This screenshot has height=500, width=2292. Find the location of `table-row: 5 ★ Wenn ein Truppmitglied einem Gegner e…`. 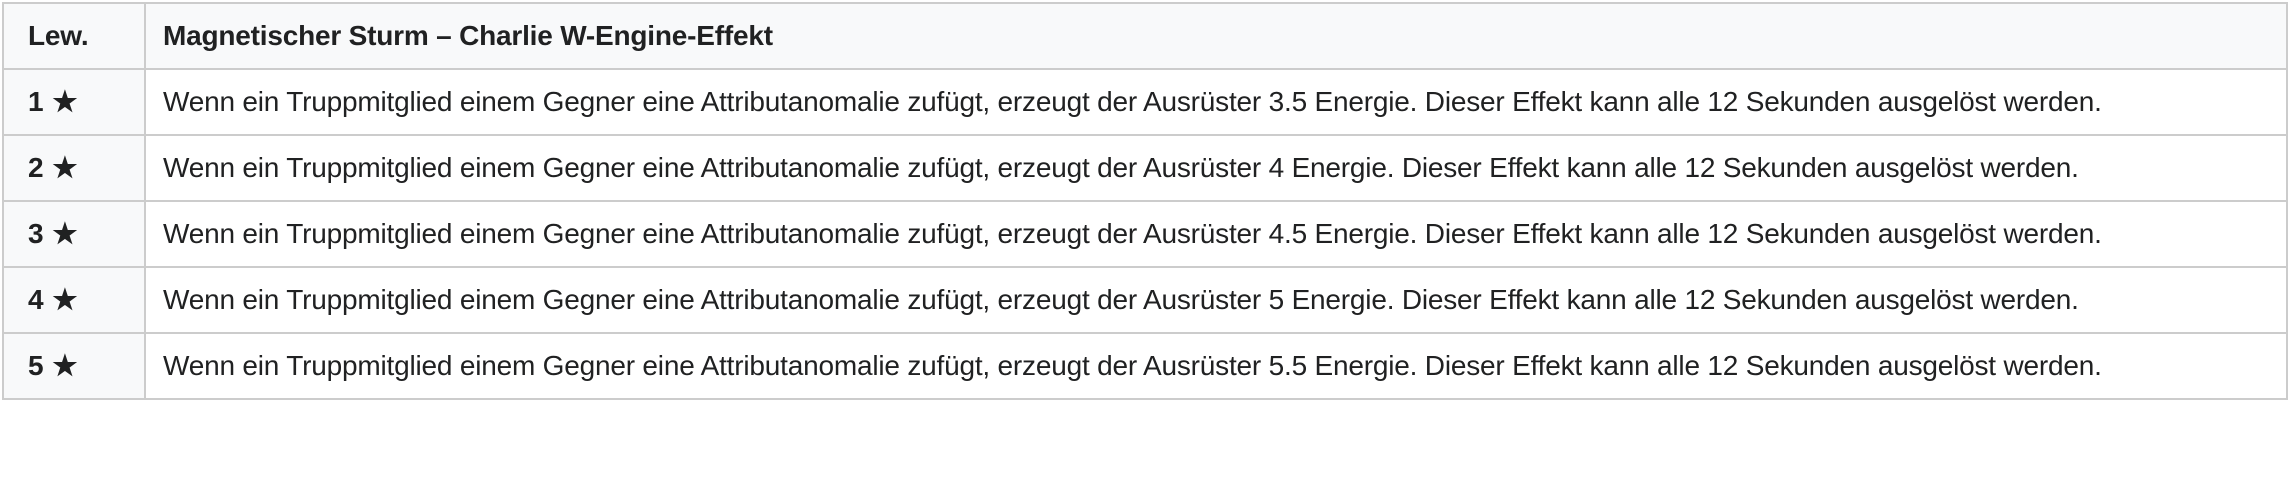

table-row: 5 ★ Wenn ein Truppmitglied einem Gegner e… is located at coordinates (1145, 366).